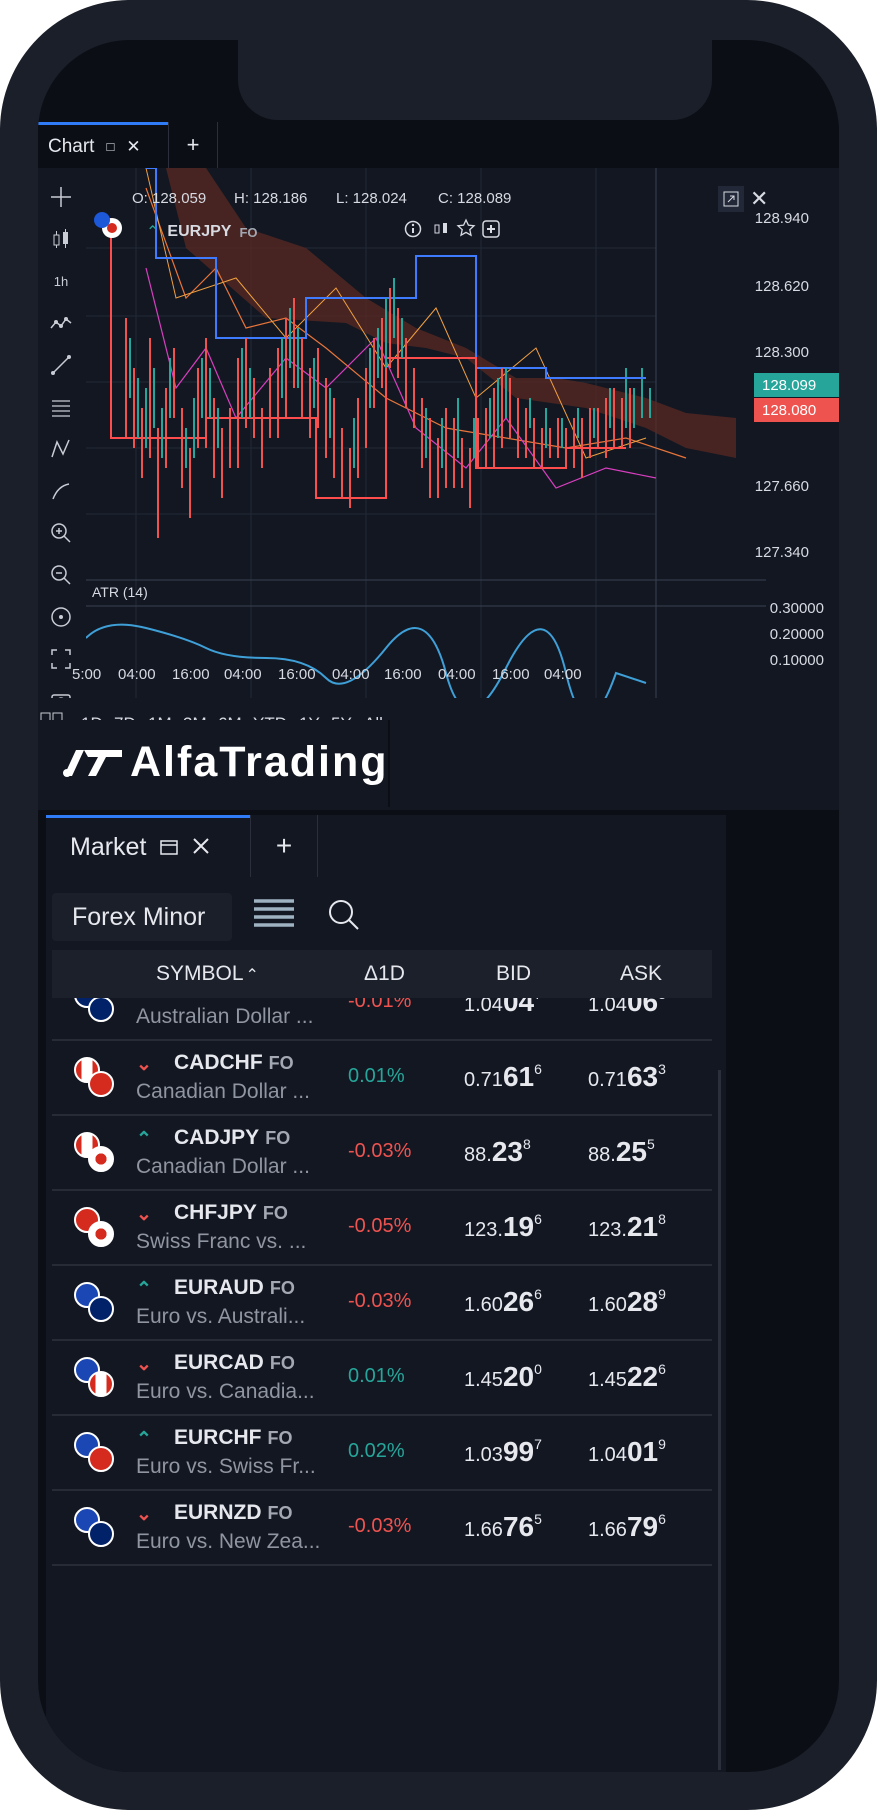  Describe the element at coordinates (61, 491) in the screenshot. I see `curve-icon` at that location.